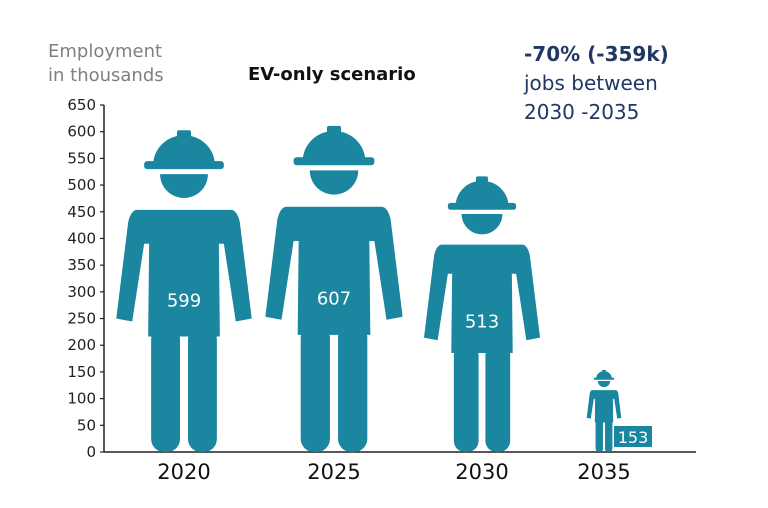  What do you see at coordinates (91, 452) in the screenshot?
I see `y-tick-label: 0` at bounding box center [91, 452].